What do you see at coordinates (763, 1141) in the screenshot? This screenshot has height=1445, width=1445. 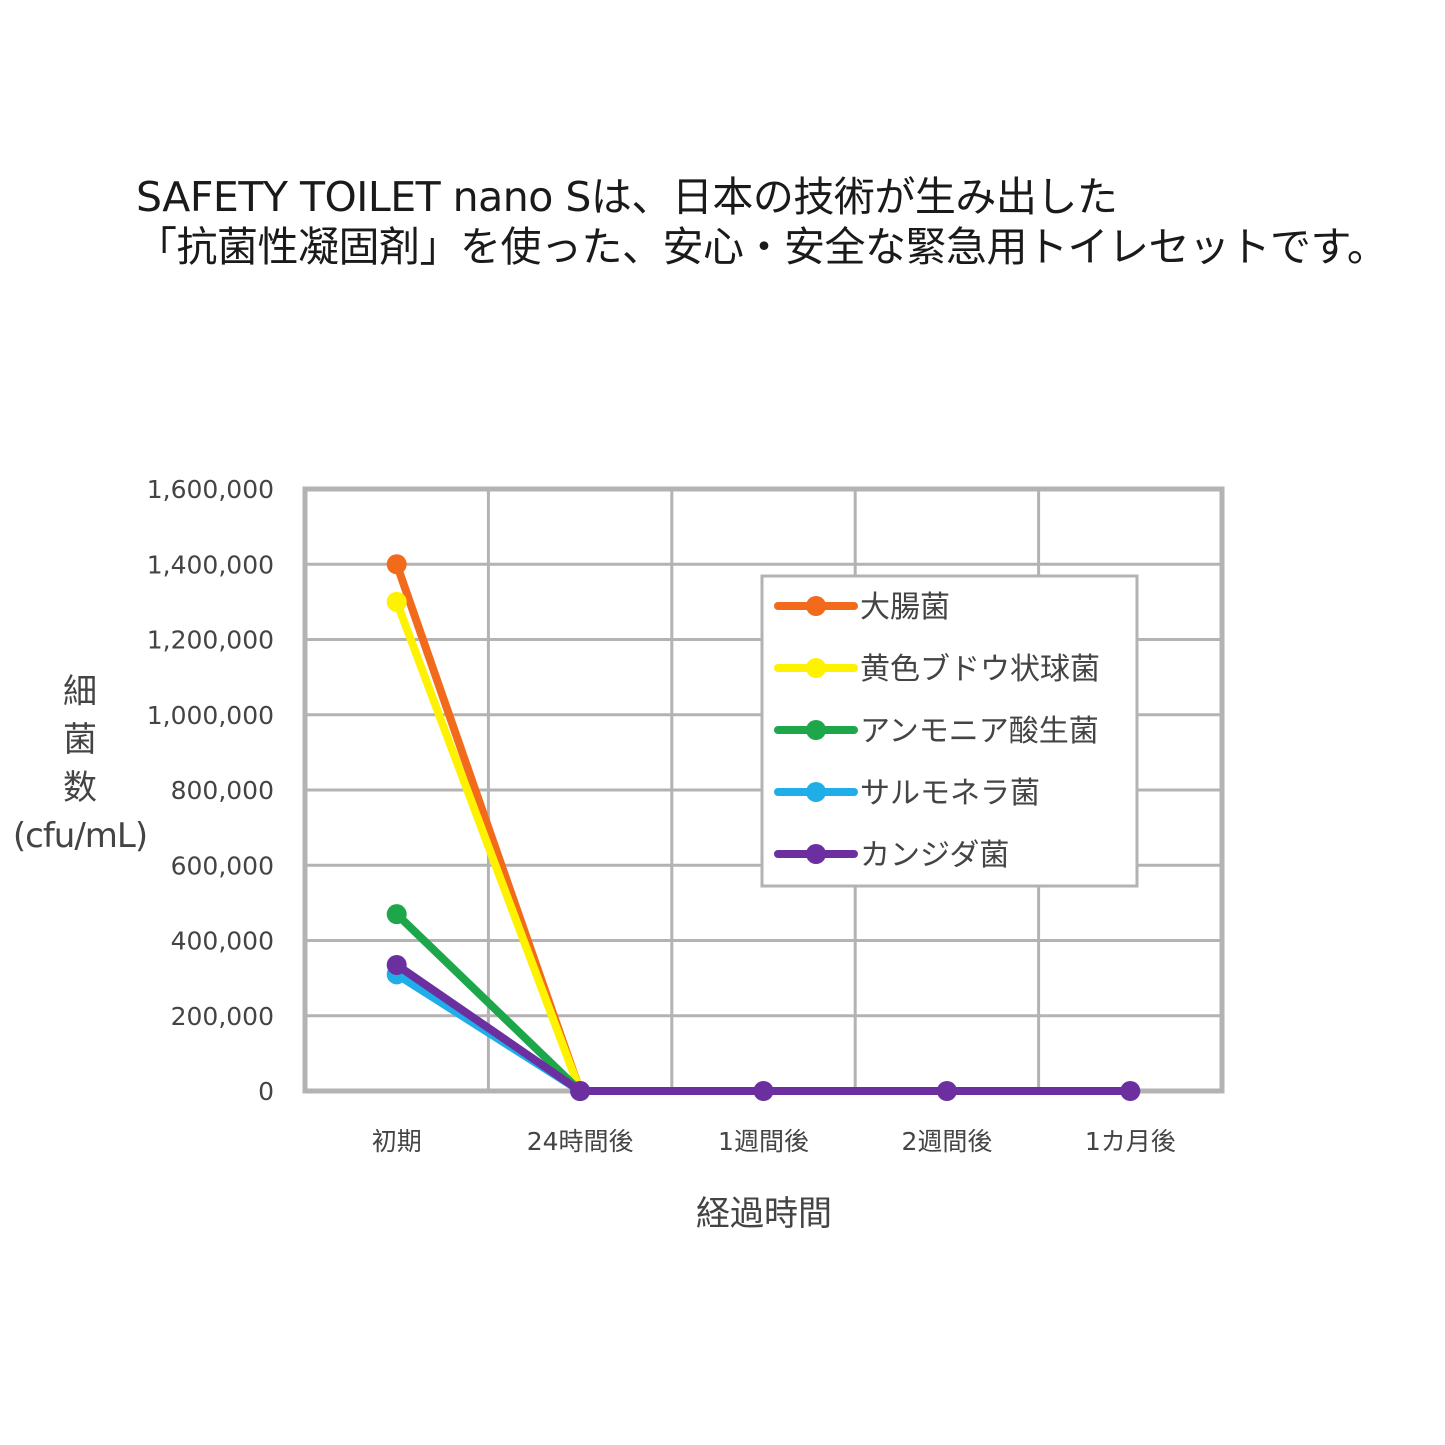 I see `x-tick-label: 1週間後` at bounding box center [763, 1141].